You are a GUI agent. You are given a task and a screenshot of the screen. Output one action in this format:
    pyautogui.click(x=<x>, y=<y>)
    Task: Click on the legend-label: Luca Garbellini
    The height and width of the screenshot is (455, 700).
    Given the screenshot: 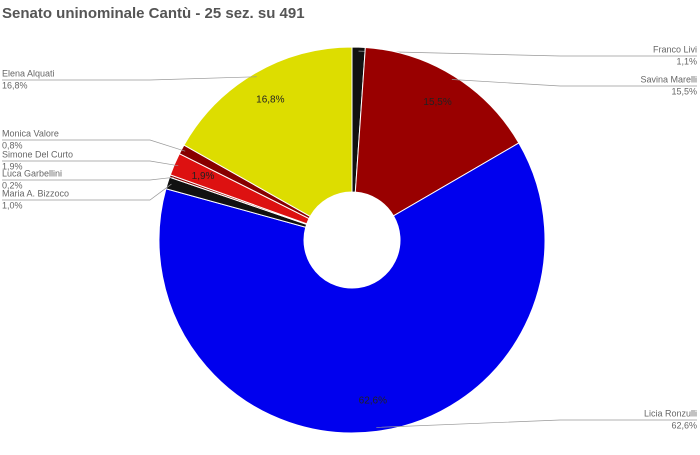 What is the action you would take?
    pyautogui.click(x=32, y=173)
    